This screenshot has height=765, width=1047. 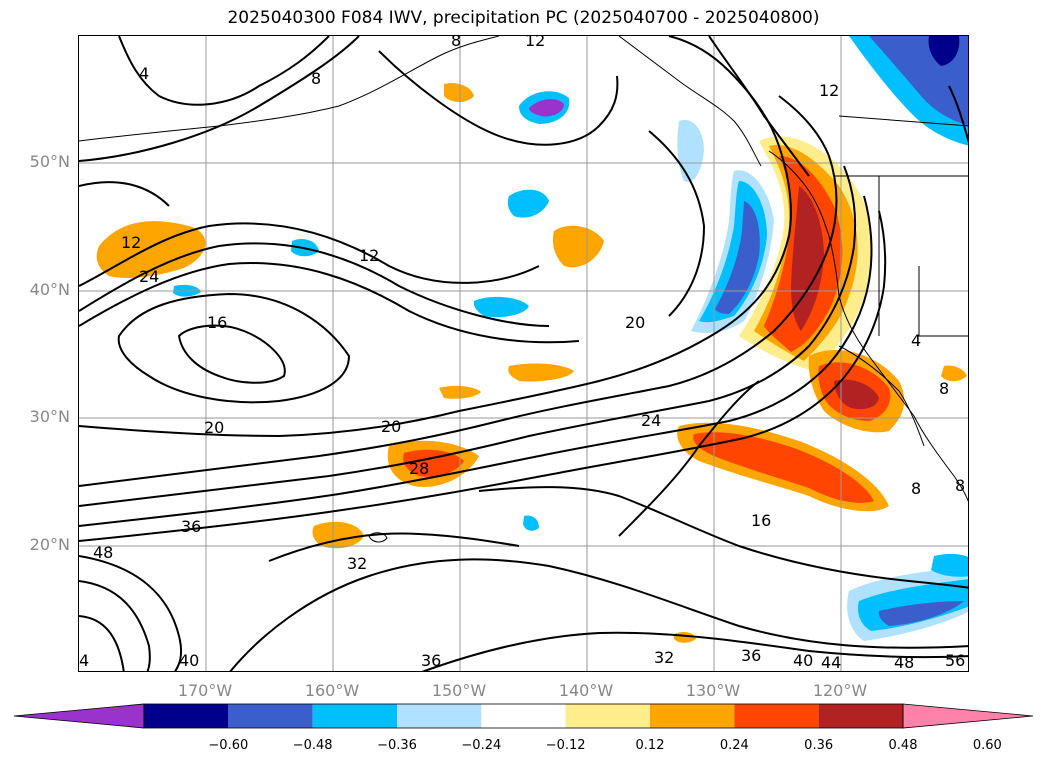 I want to click on colorbar, so click(x=523, y=716).